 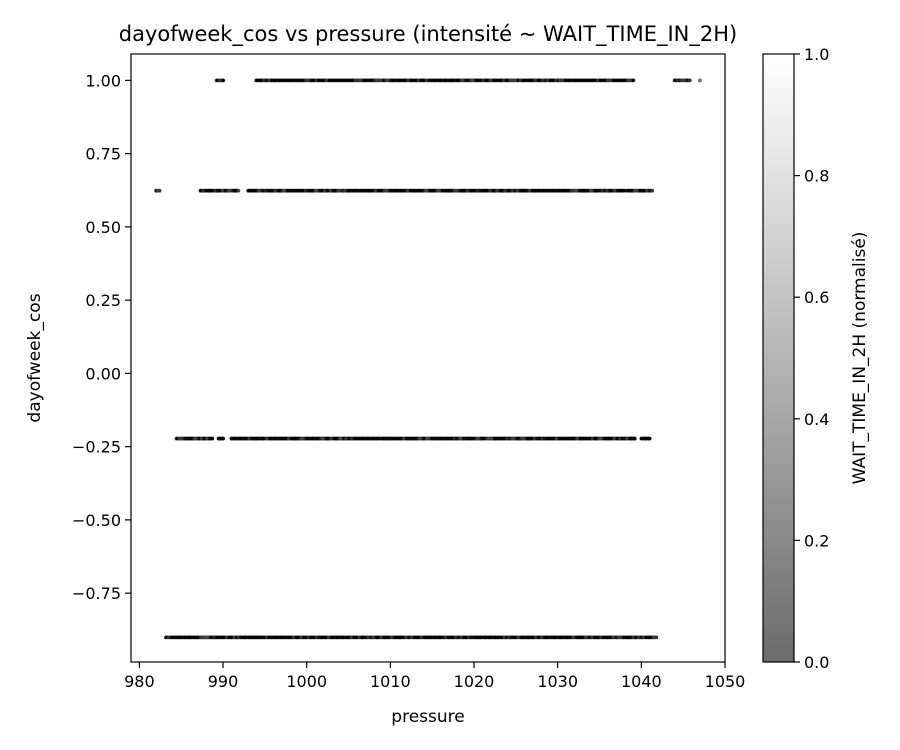 I want to click on colorbar-tick-label: 0.8, so click(x=816, y=176).